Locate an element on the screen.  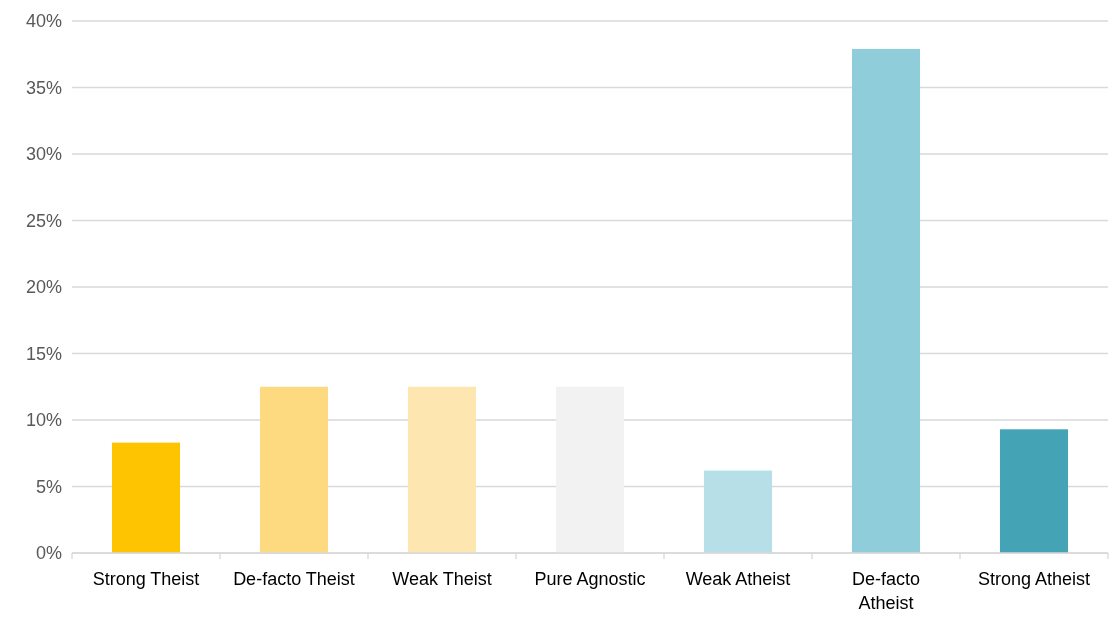
x-tick-label: Strong Theist is located at coordinates (146, 579).